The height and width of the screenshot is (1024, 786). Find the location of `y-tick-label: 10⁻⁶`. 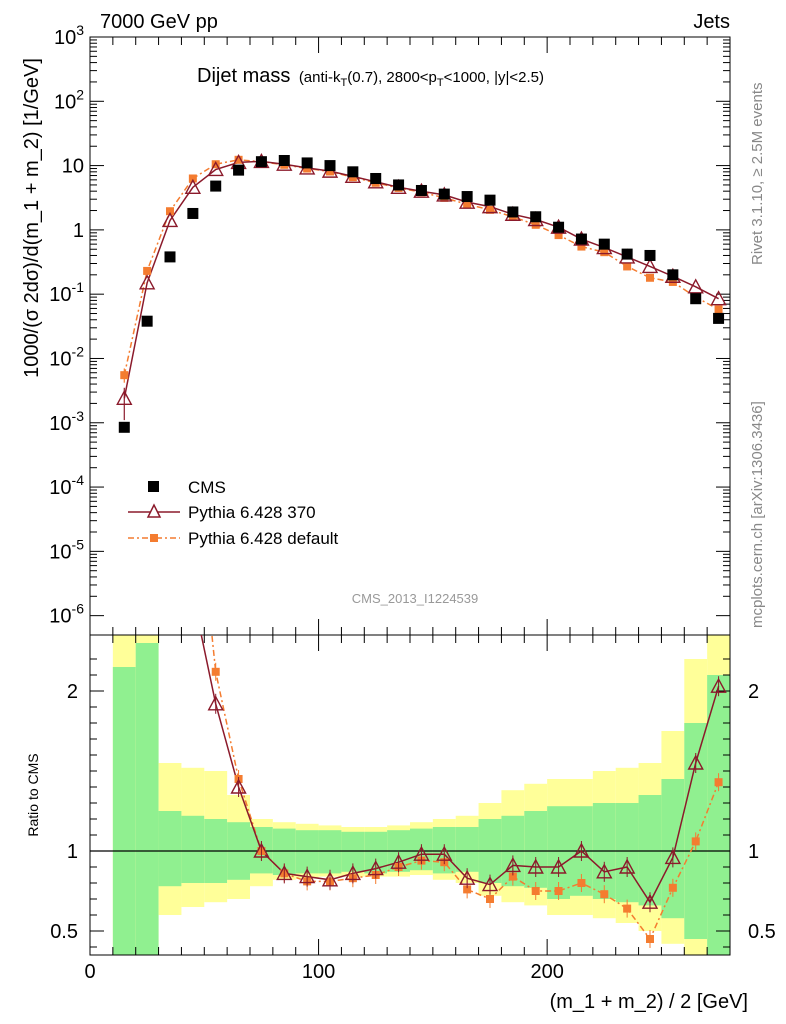

y-tick-label: 10⁻⁶ is located at coordinates (66, 614).